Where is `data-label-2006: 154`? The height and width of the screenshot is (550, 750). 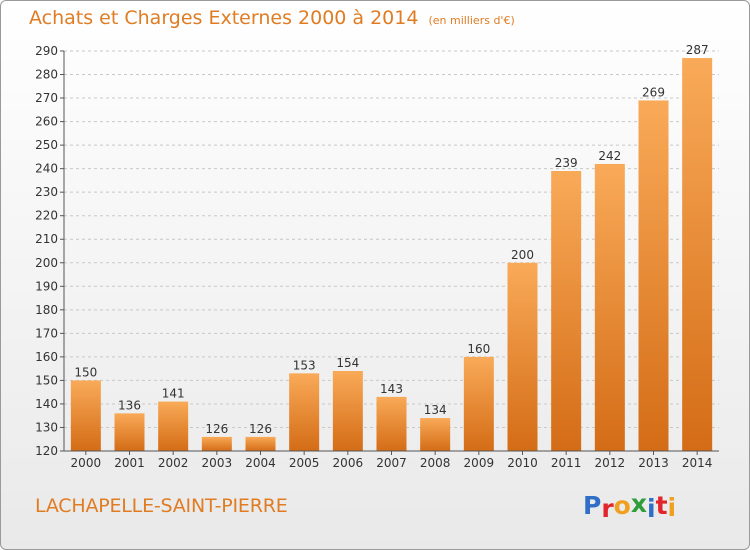
data-label-2006: 154 is located at coordinates (347, 363).